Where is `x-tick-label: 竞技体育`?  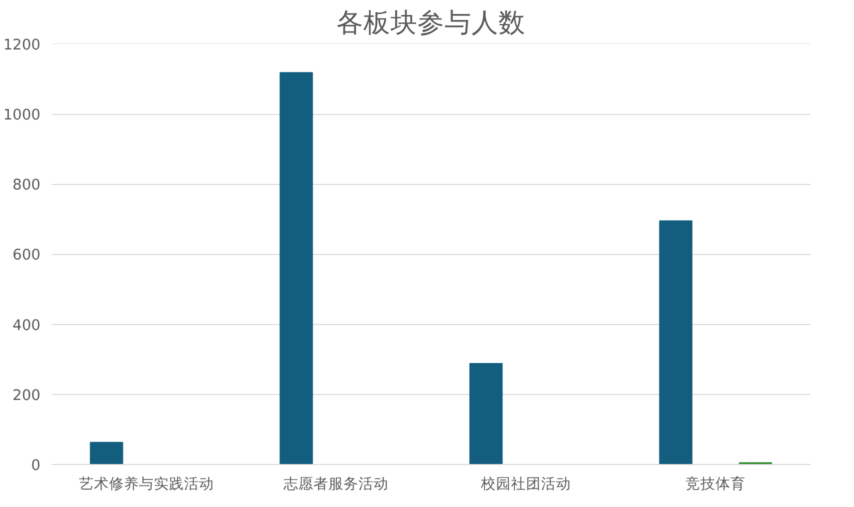 x-tick-label: 竞技体育 is located at coordinates (716, 484).